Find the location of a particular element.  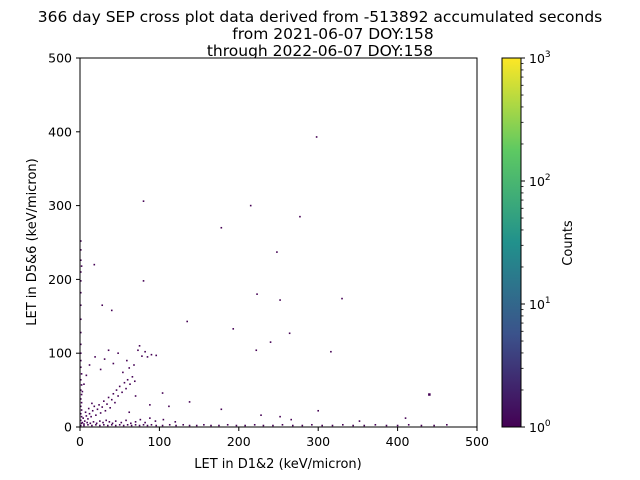

chart-title-line-3: through 2022-06-07 DOY:158 is located at coordinates (320, 51).